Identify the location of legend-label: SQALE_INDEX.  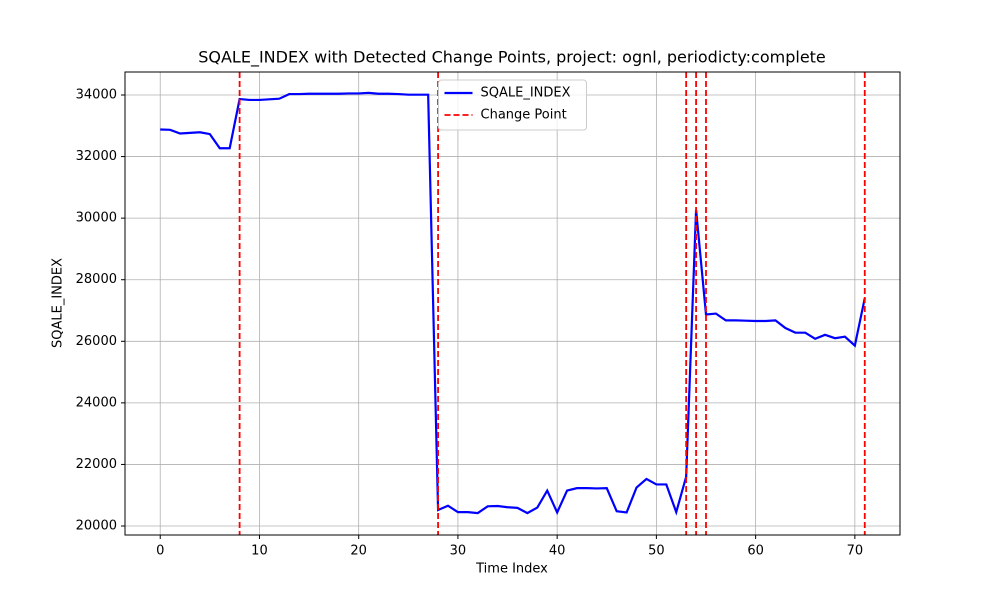
(526, 93).